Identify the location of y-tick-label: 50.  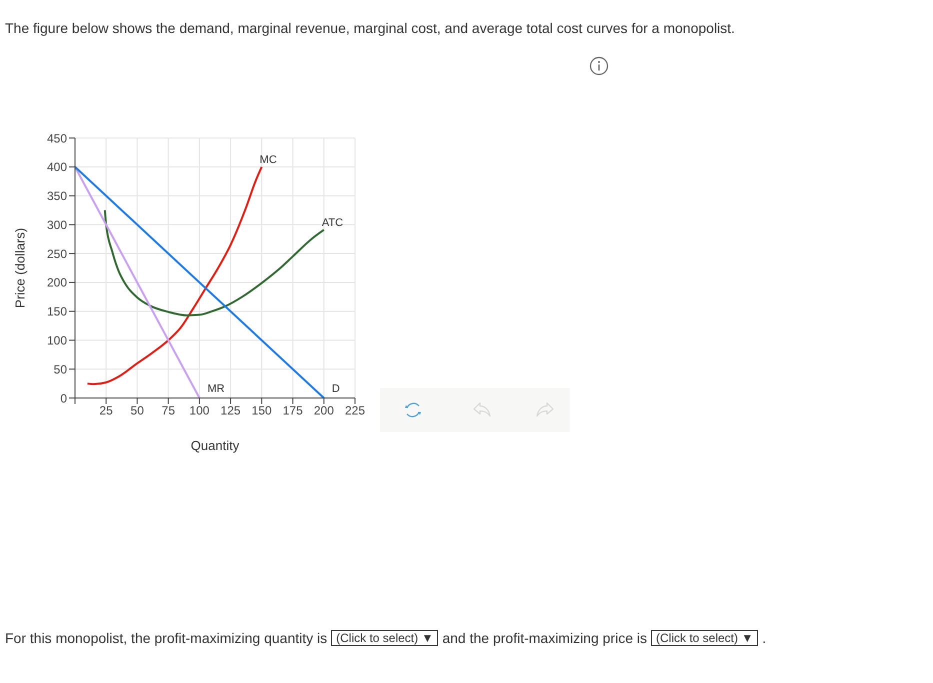
(61, 369).